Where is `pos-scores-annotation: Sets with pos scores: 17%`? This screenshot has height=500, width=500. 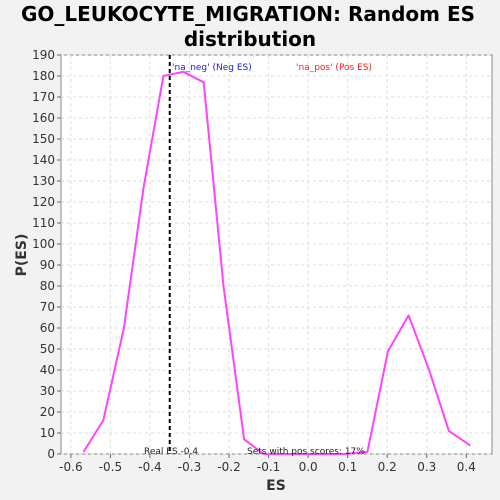
pos-scores-annotation: Sets with pos scores: 17% is located at coordinates (306, 452).